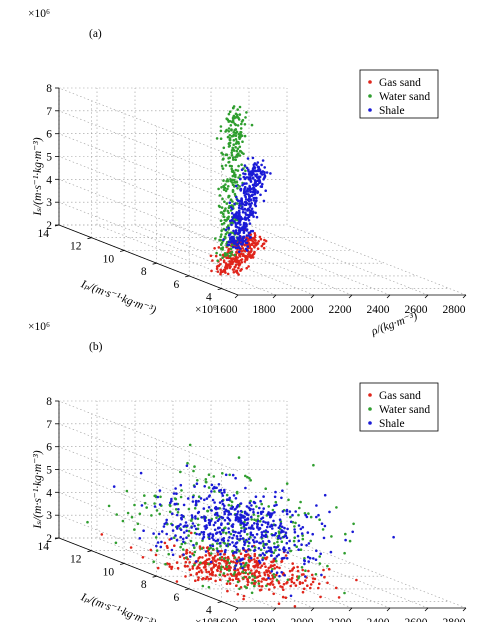 This screenshot has height=622, width=501. I want to click on legend-label: Shale, so click(392, 111).